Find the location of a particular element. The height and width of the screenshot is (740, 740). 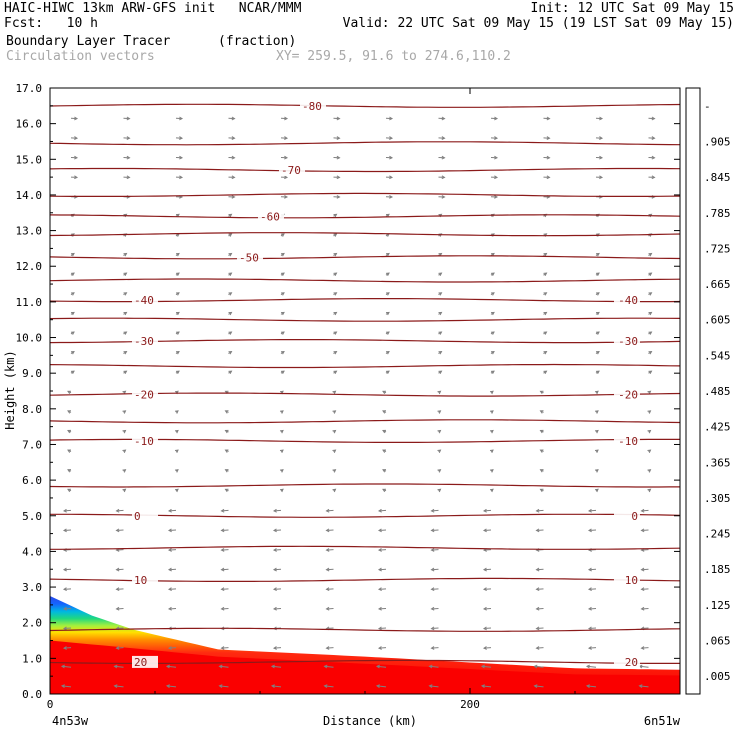

y-tick-label: 14.0 is located at coordinates (29, 195).